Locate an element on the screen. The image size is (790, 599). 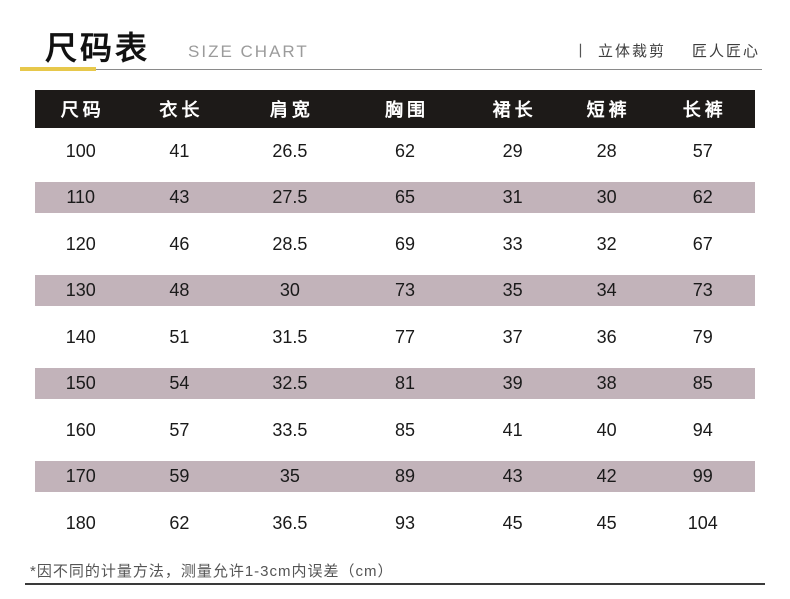
value-cell: 42 is located at coordinates (606, 476).